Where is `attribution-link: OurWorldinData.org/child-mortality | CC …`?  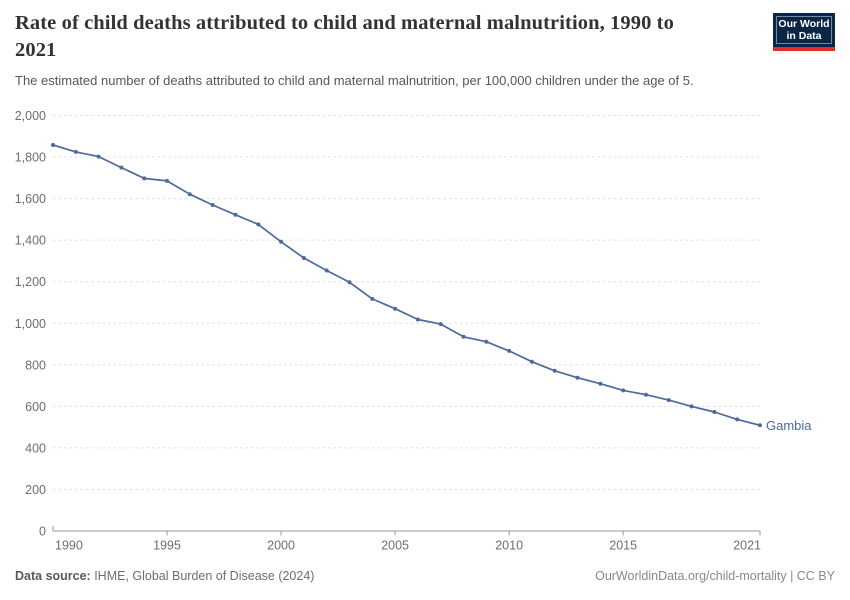 attribution-link: OurWorldinData.org/child-mortality | CC … is located at coordinates (715, 576).